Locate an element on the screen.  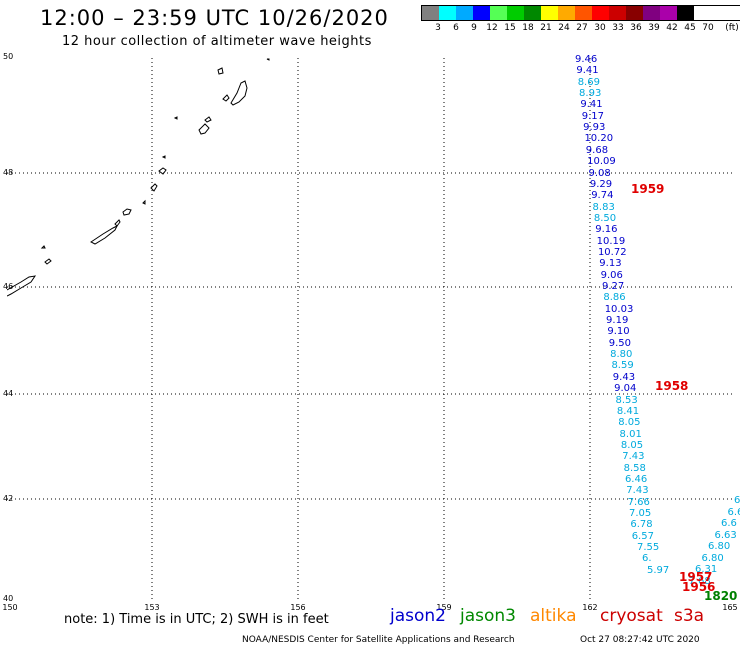
coastline is located at coordinates (138, 177).